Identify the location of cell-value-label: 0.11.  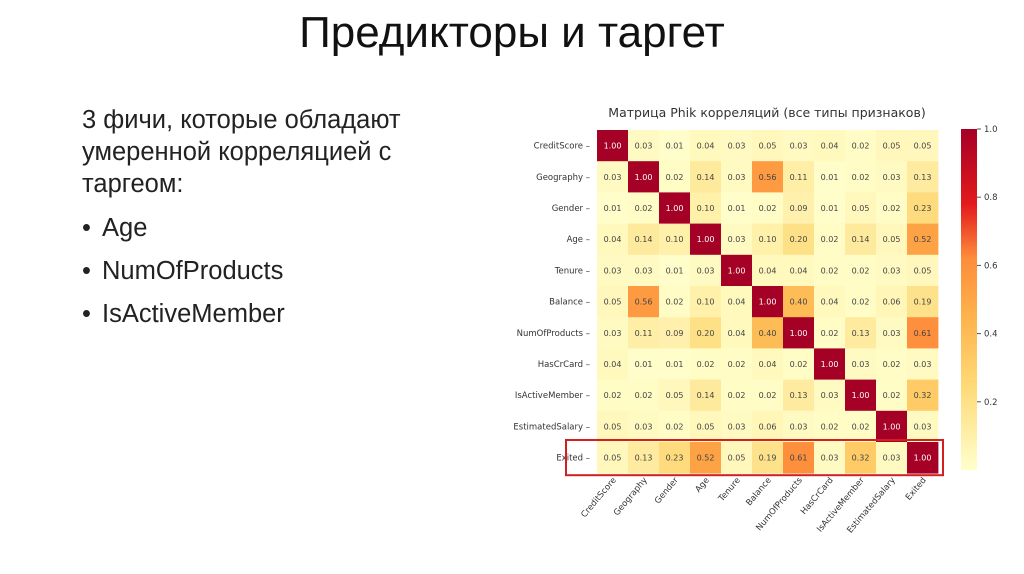
(644, 333).